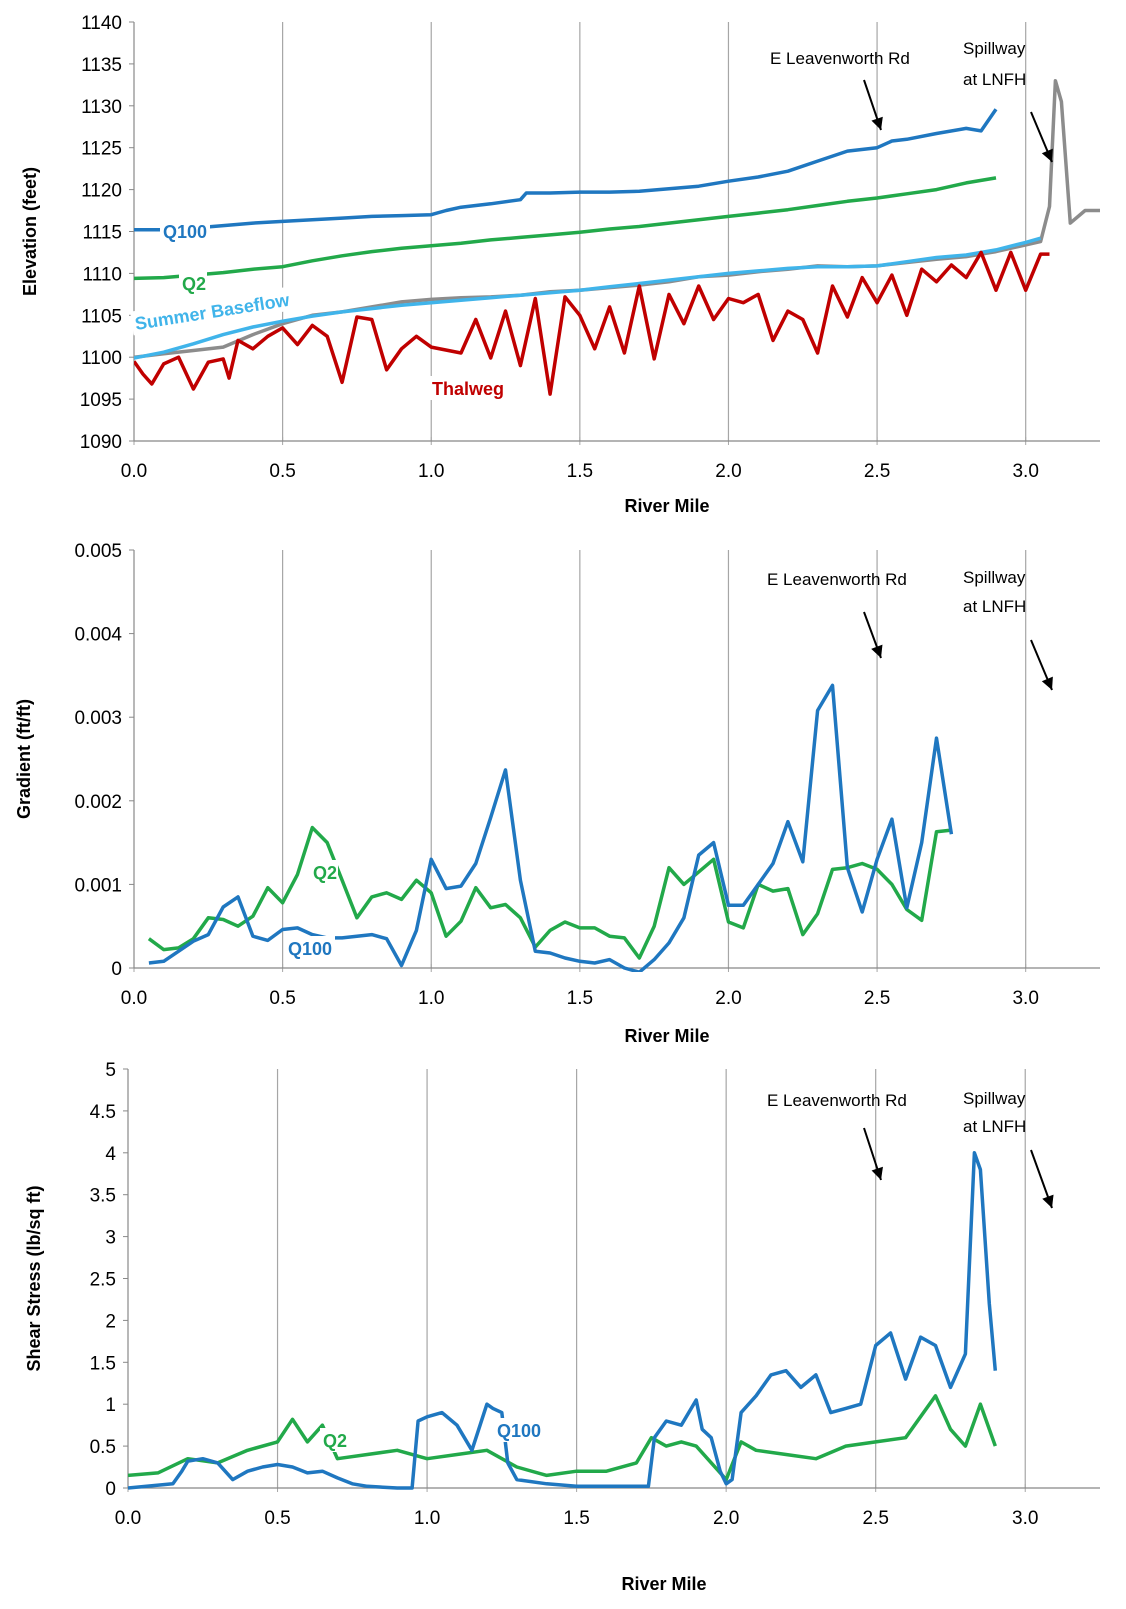 The height and width of the screenshot is (1609, 1126). What do you see at coordinates (98, 718) in the screenshot?
I see `y-tick-label: 0.003` at bounding box center [98, 718].